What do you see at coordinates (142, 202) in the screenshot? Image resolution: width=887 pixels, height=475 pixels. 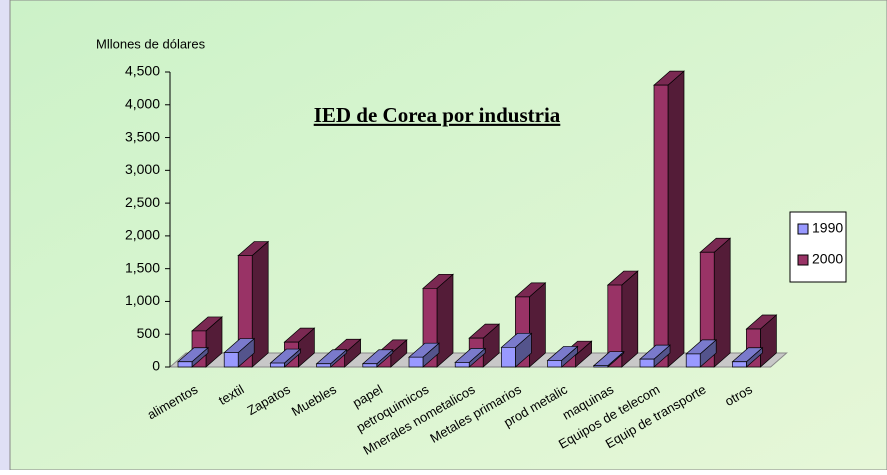 I see `y-tick-label: 2,500` at bounding box center [142, 202].